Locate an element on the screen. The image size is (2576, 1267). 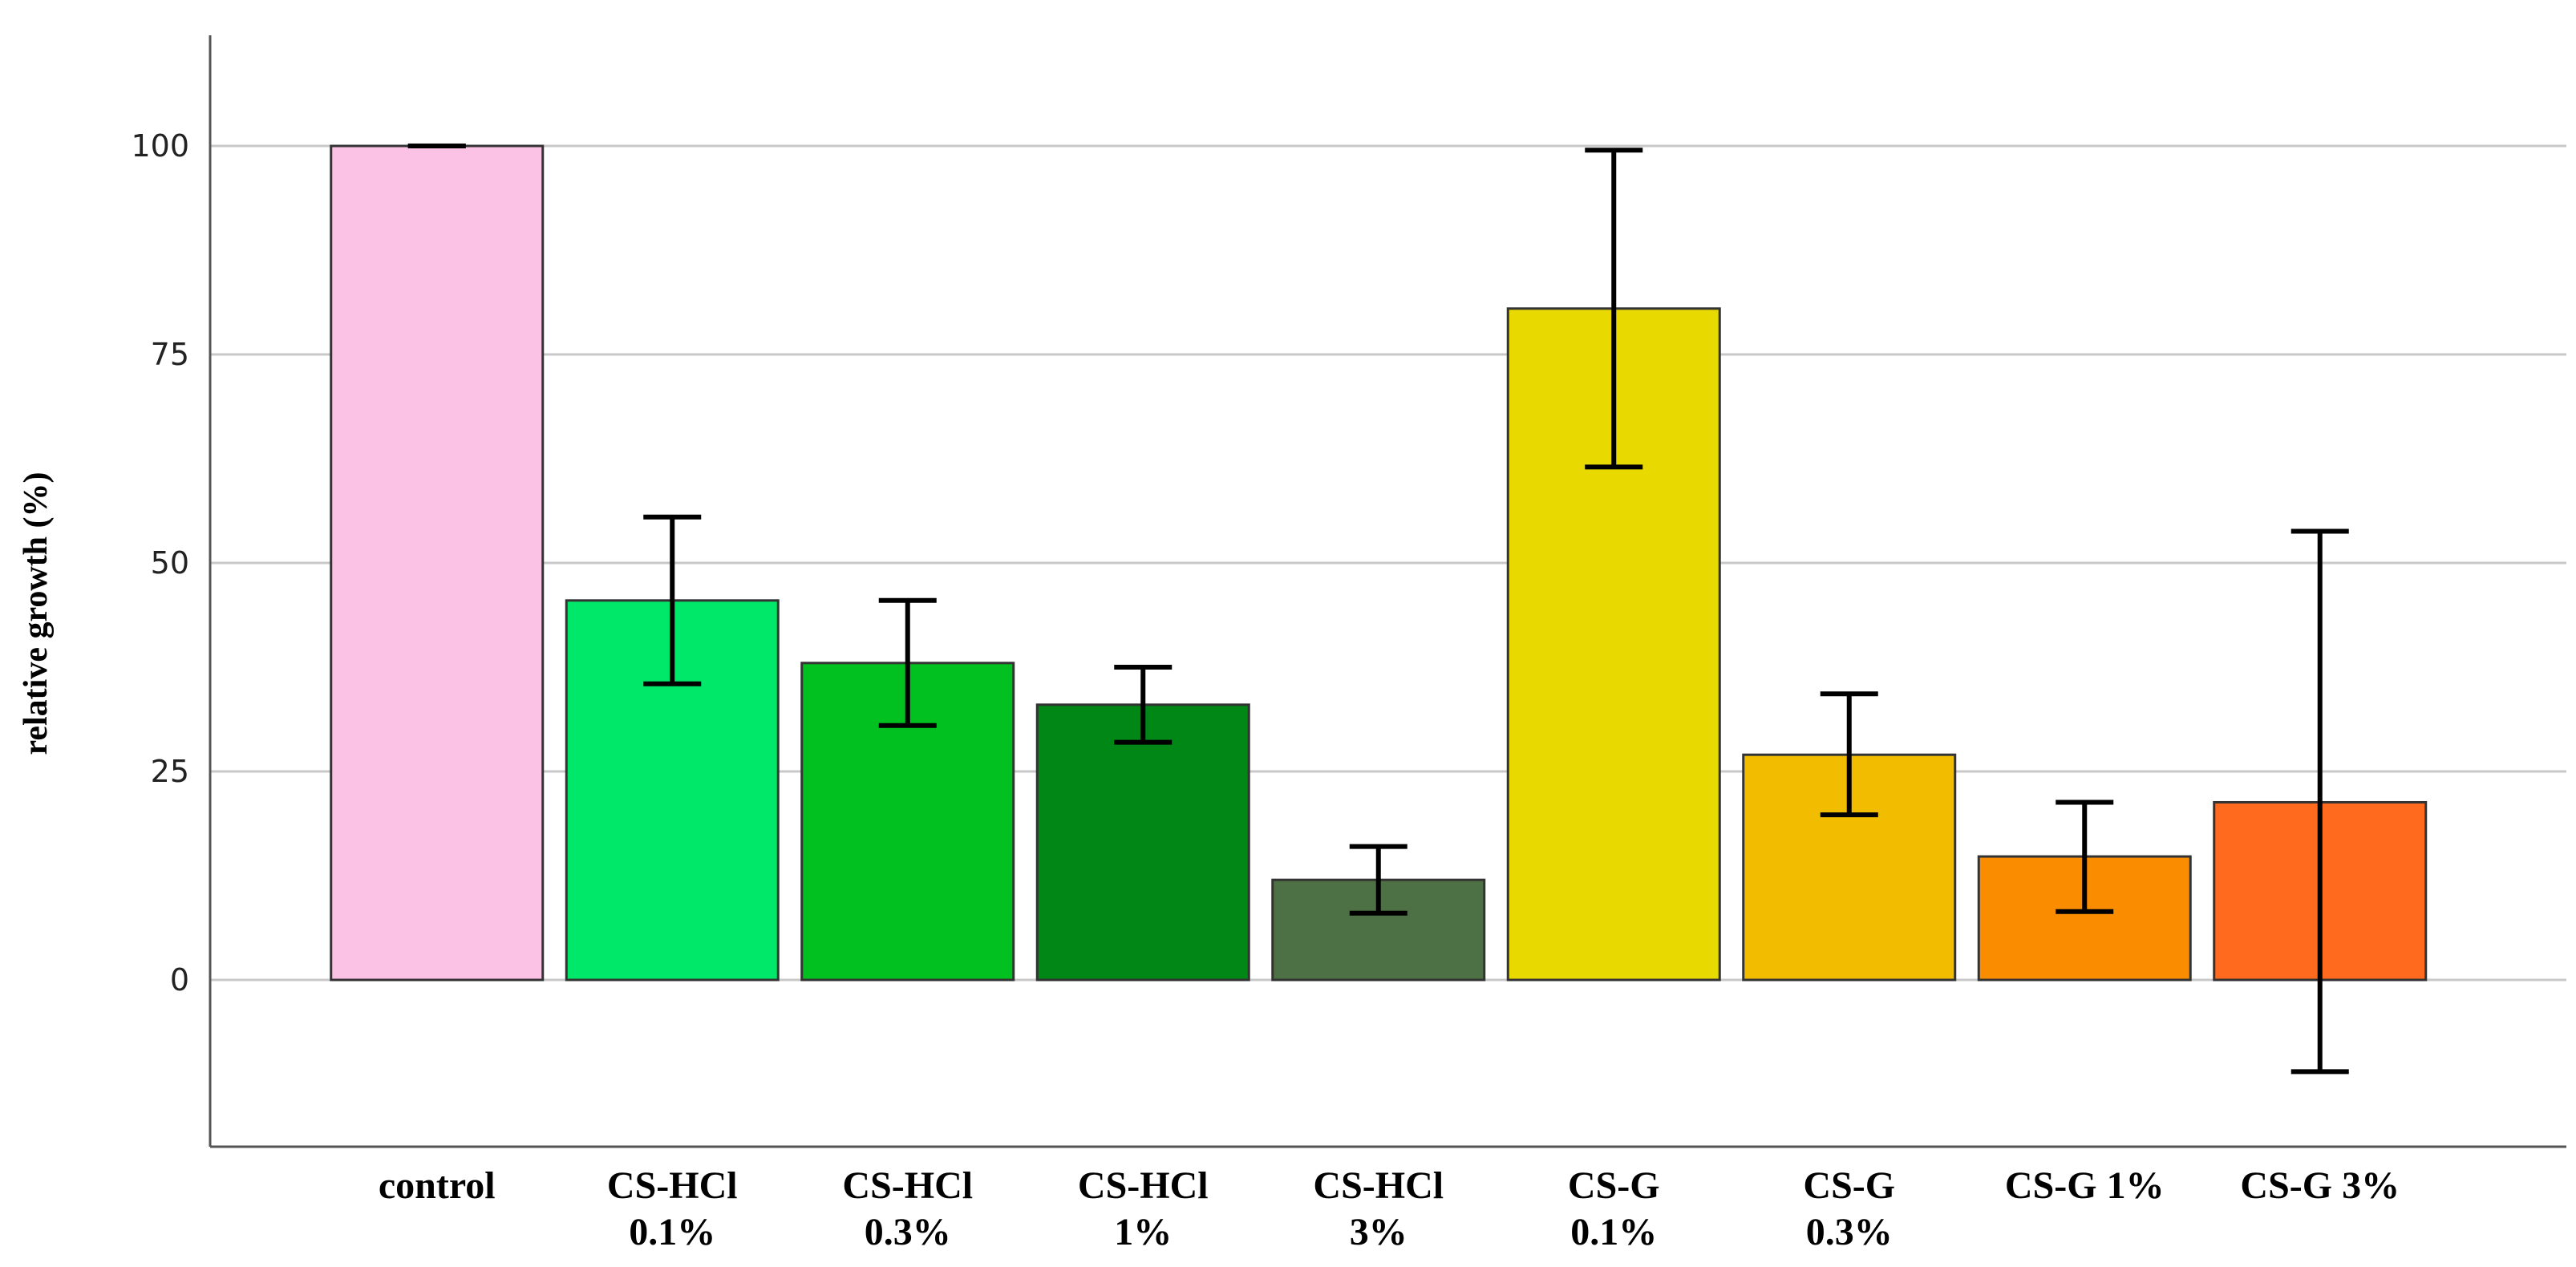
category-label-8-0: CS-G 3% is located at coordinates (2320, 1186).